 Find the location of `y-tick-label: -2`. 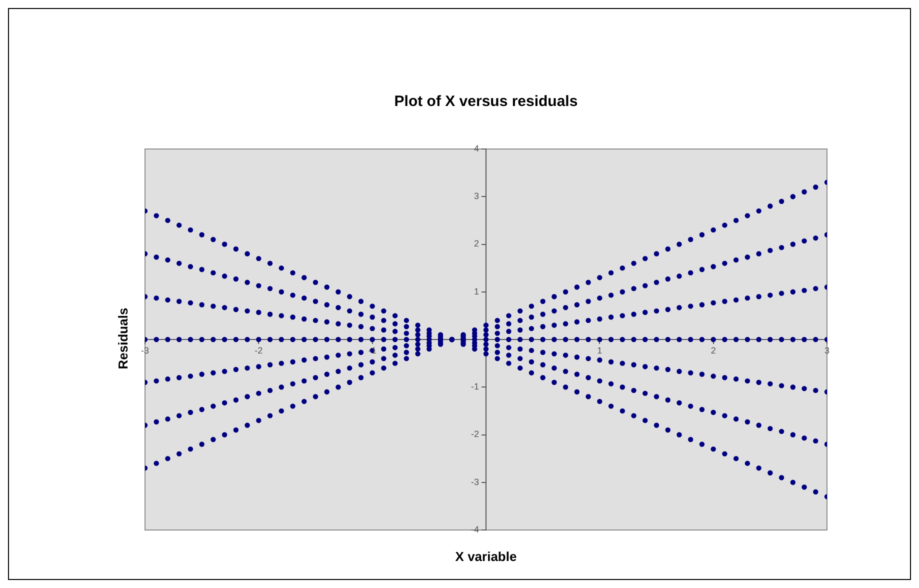

y-tick-label: -2 is located at coordinates (474, 434).